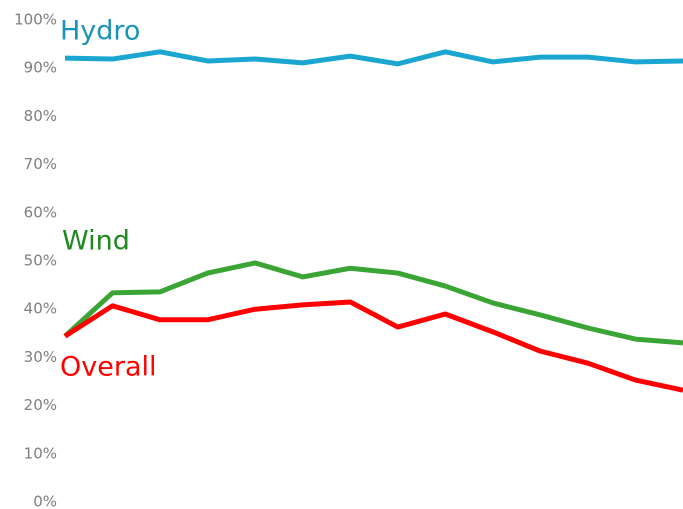 This screenshot has width=683, height=509. What do you see at coordinates (45, 501) in the screenshot?
I see `y-tick-label: 0%` at bounding box center [45, 501].